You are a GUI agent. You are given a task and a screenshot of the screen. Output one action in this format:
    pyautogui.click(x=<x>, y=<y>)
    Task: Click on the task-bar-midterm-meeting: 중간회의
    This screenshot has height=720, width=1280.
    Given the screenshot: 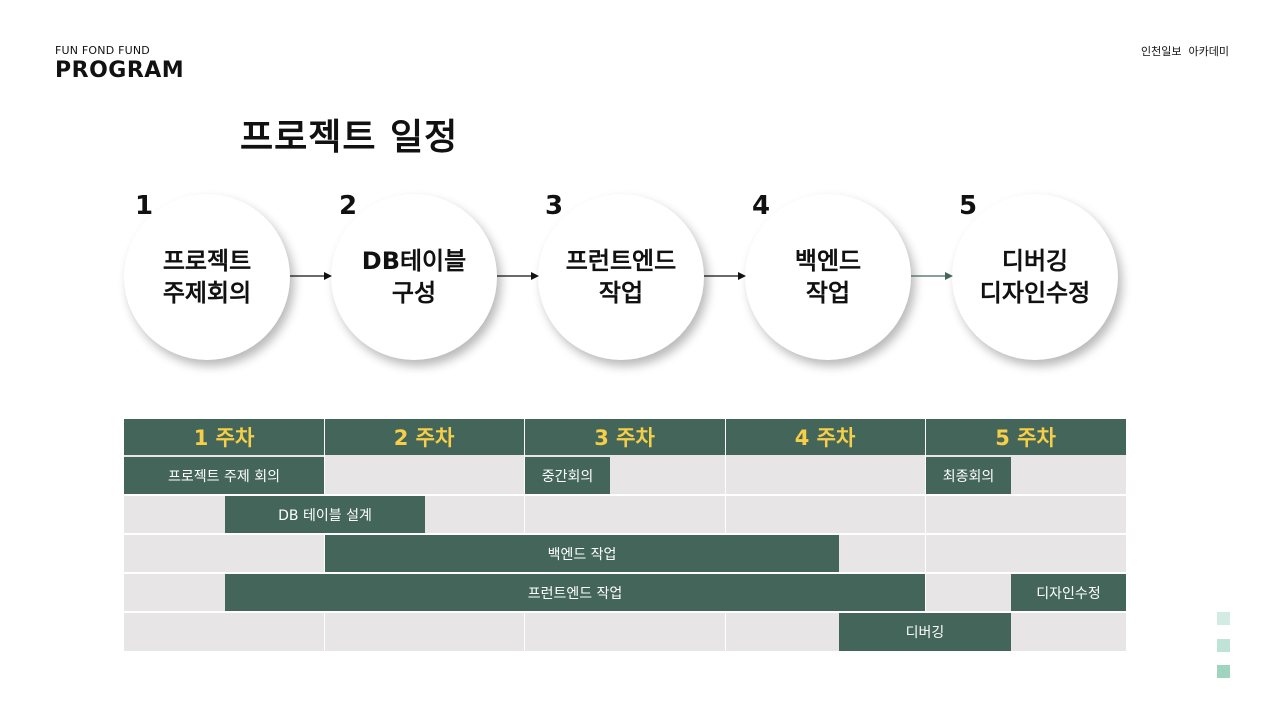 What is the action you would take?
    pyautogui.click(x=567, y=475)
    